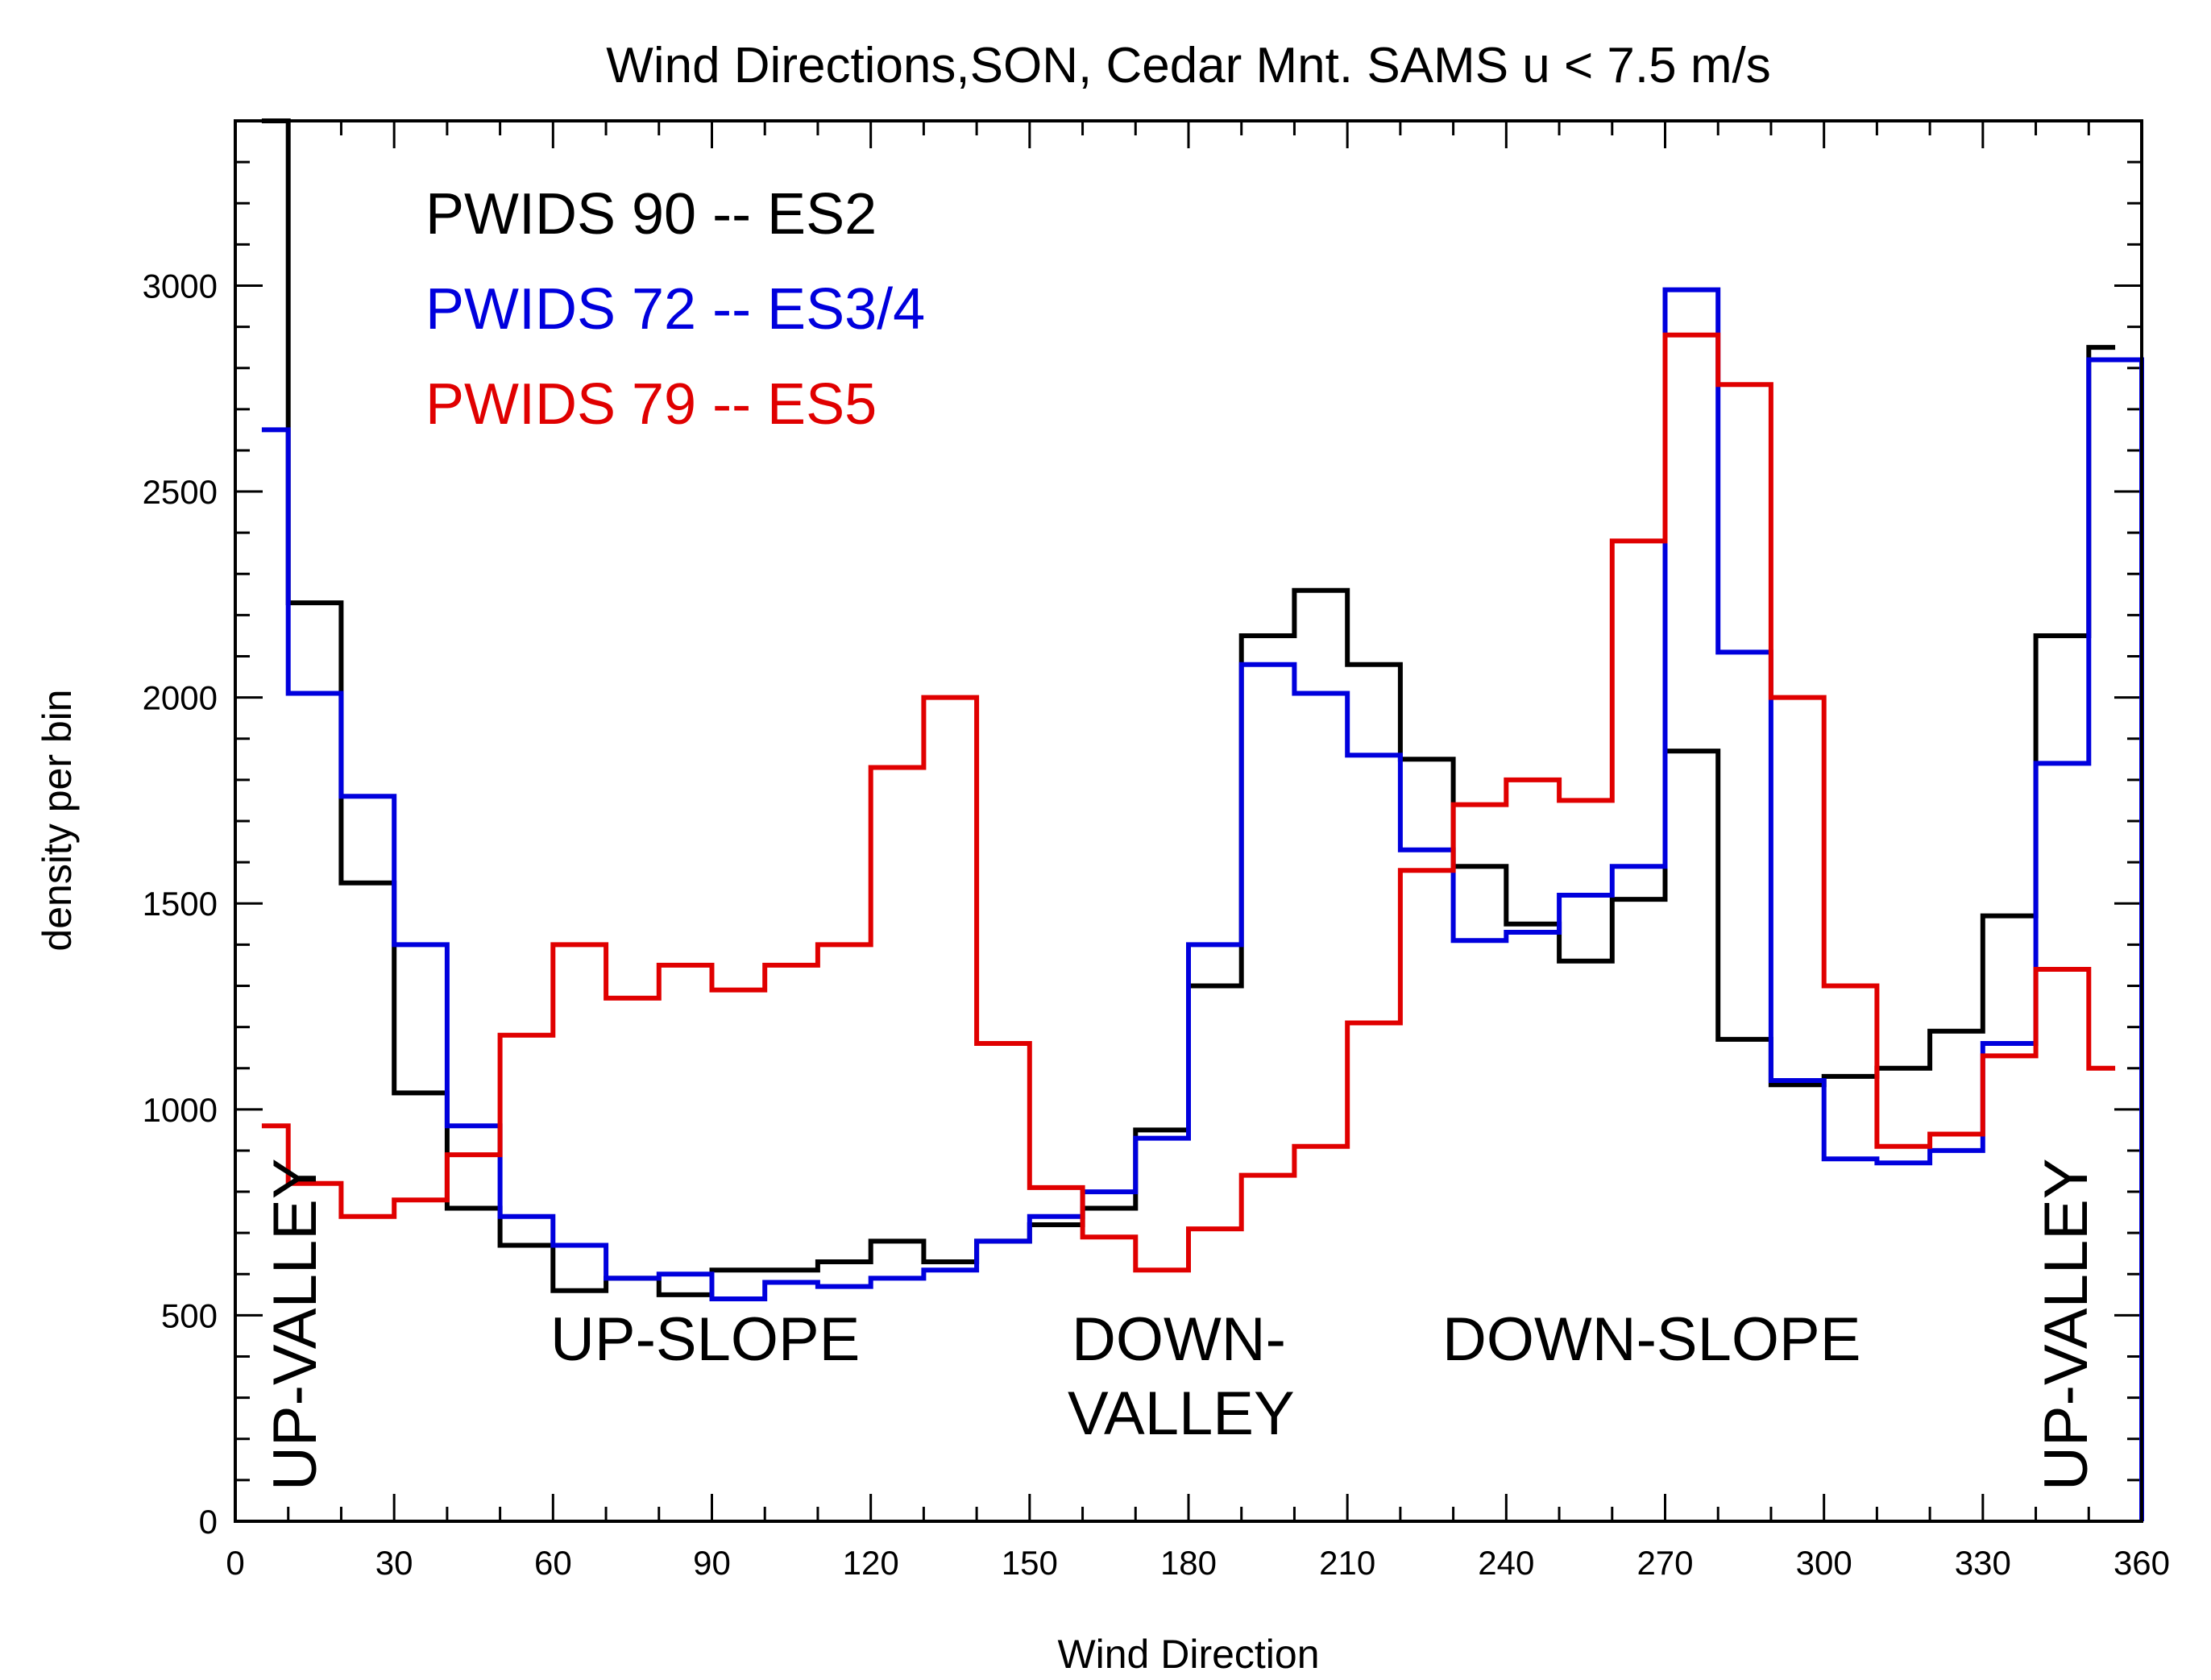  Describe the element at coordinates (712, 1563) in the screenshot. I see `x-tick-label: 90` at that location.